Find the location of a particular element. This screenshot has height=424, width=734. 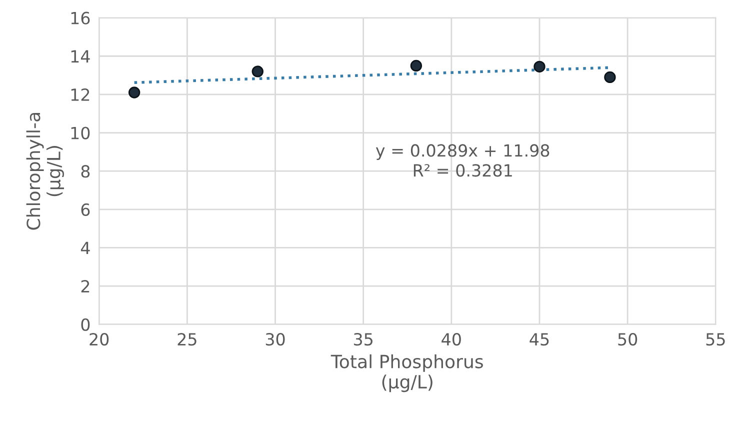

y-tick-label: 2 is located at coordinates (85, 286).